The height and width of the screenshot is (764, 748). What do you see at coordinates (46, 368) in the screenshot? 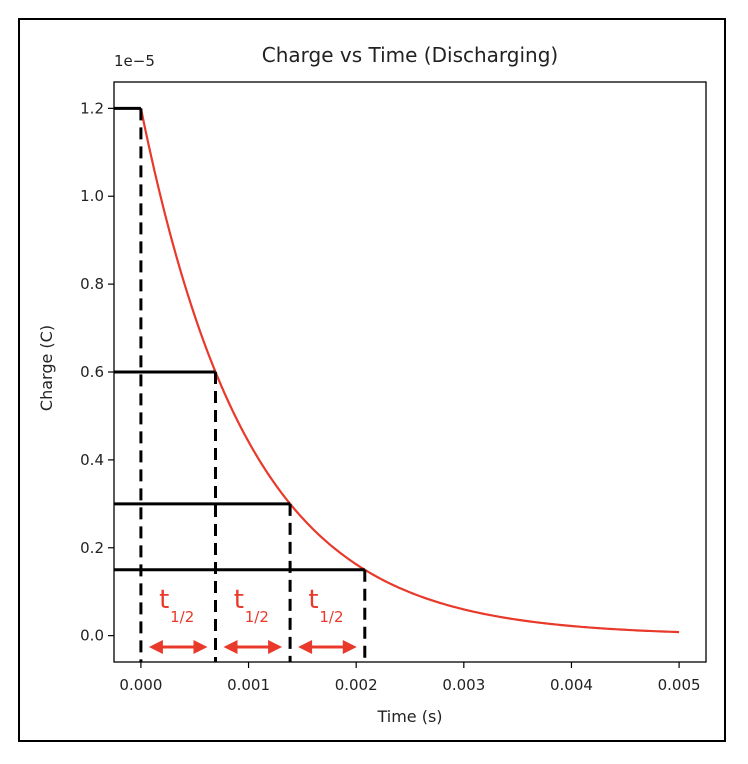
I see `y-axis-label: Charge (C)` at bounding box center [46, 368].